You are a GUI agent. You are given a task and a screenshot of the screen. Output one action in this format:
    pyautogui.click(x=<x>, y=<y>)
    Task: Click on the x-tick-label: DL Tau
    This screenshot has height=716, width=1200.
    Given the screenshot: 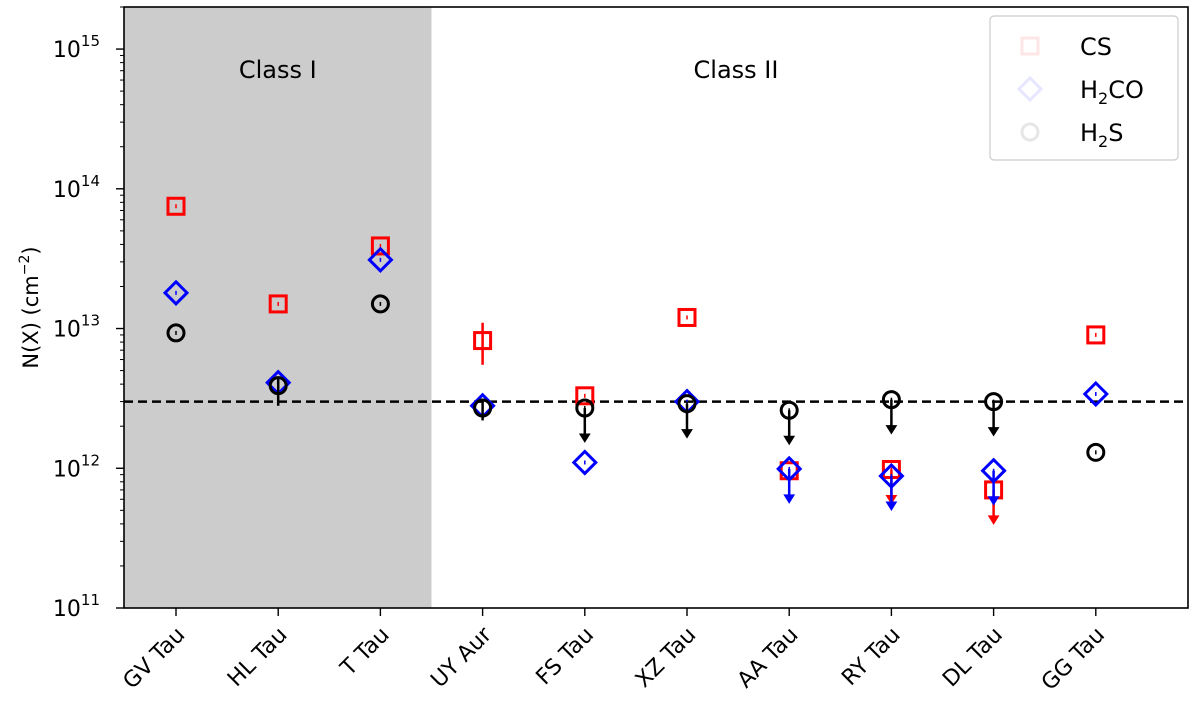 What is the action you would take?
    pyautogui.click(x=973, y=658)
    